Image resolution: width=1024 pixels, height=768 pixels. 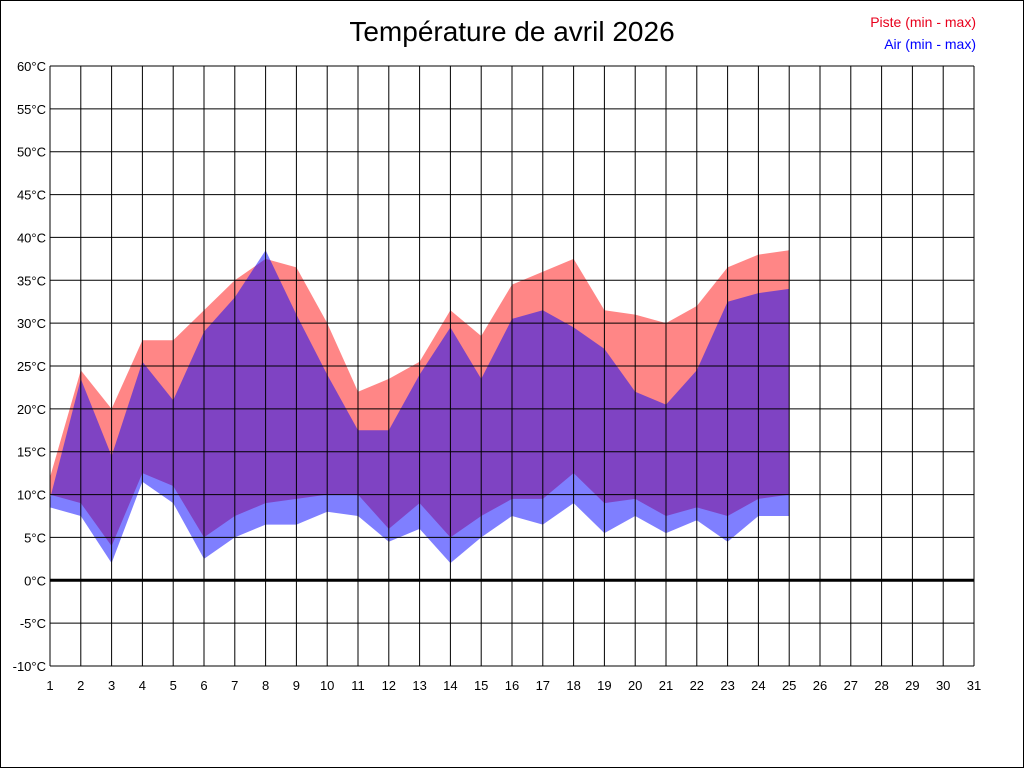 What do you see at coordinates (758, 685) in the screenshot?
I see `x-tick-label: 24` at bounding box center [758, 685].